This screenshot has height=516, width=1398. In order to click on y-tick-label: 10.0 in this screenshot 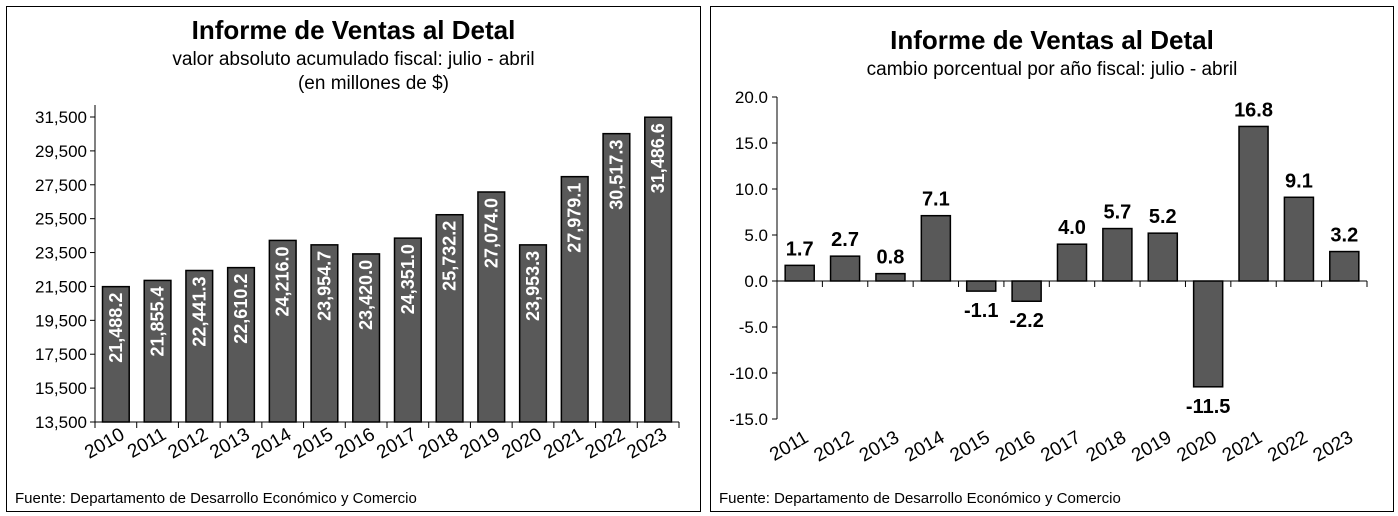, I will do `click(751, 189)`.